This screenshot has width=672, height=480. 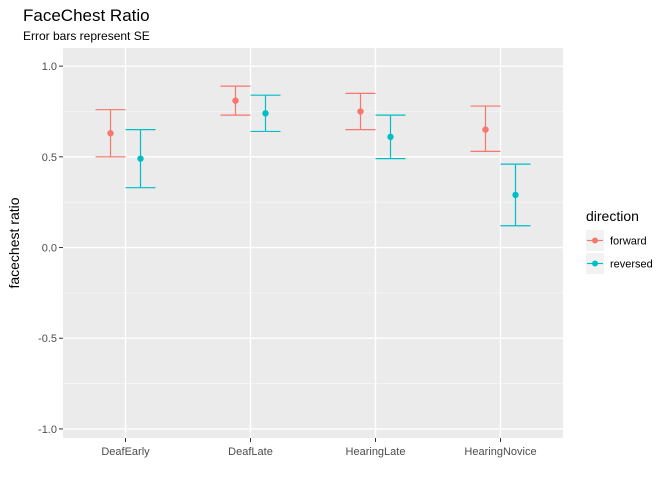 What do you see at coordinates (595, 240) in the screenshot?
I see `legend-key-point-forward` at bounding box center [595, 240].